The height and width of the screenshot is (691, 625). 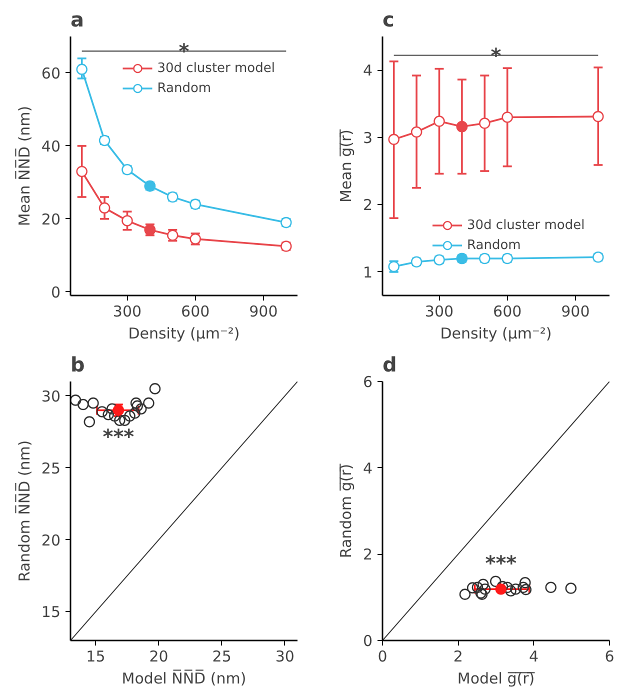 What do you see at coordinates (158, 657) in the screenshot?
I see `x-tick-label: 20` at bounding box center [158, 657].